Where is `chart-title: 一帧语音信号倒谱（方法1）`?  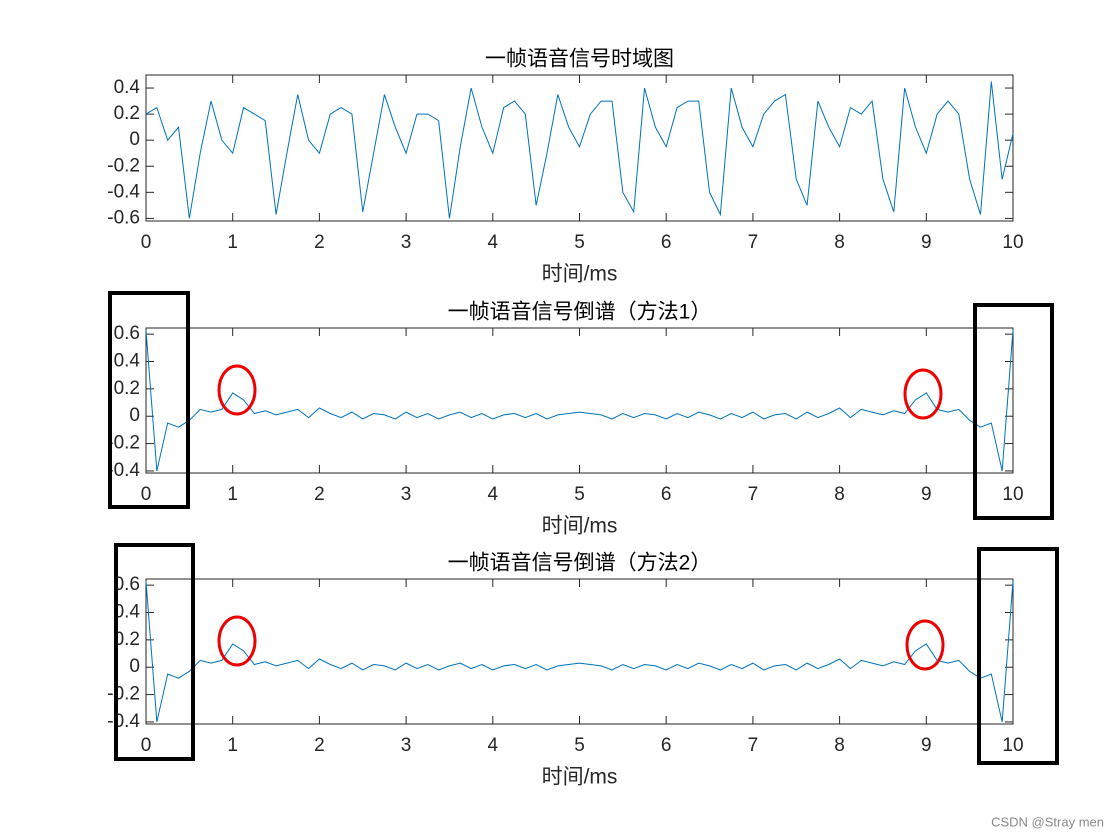 chart-title: 一帧语音信号倒谱（方法1） is located at coordinates (580, 312).